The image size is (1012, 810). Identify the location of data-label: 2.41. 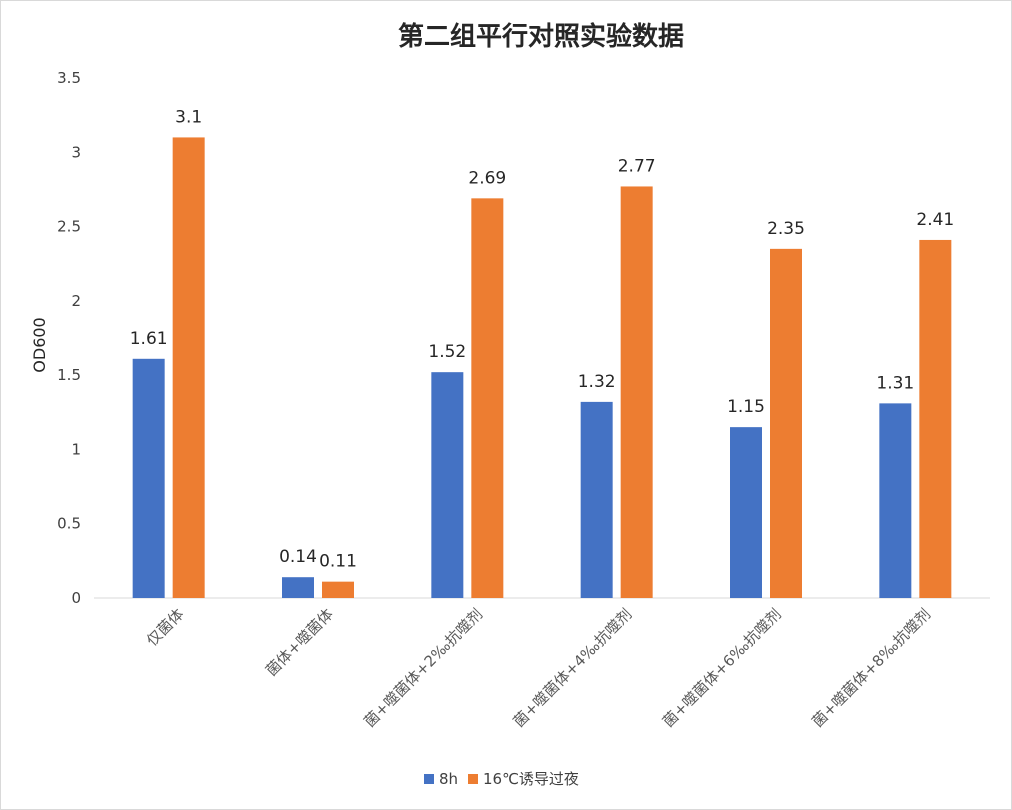
(935, 220).